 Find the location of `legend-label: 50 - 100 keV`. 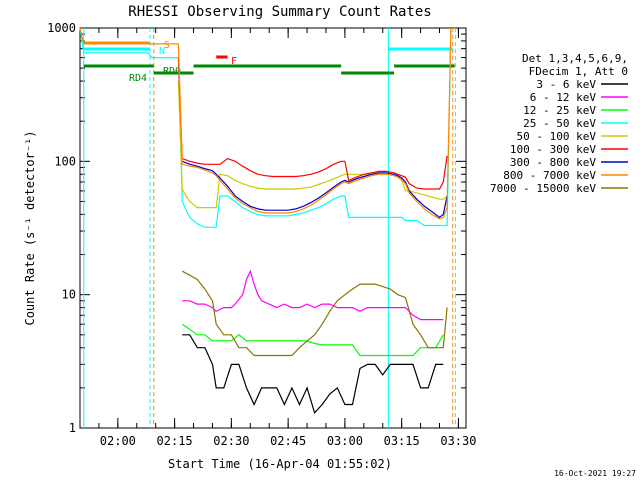

legend-label: 50 - 100 keV is located at coordinates (557, 136).